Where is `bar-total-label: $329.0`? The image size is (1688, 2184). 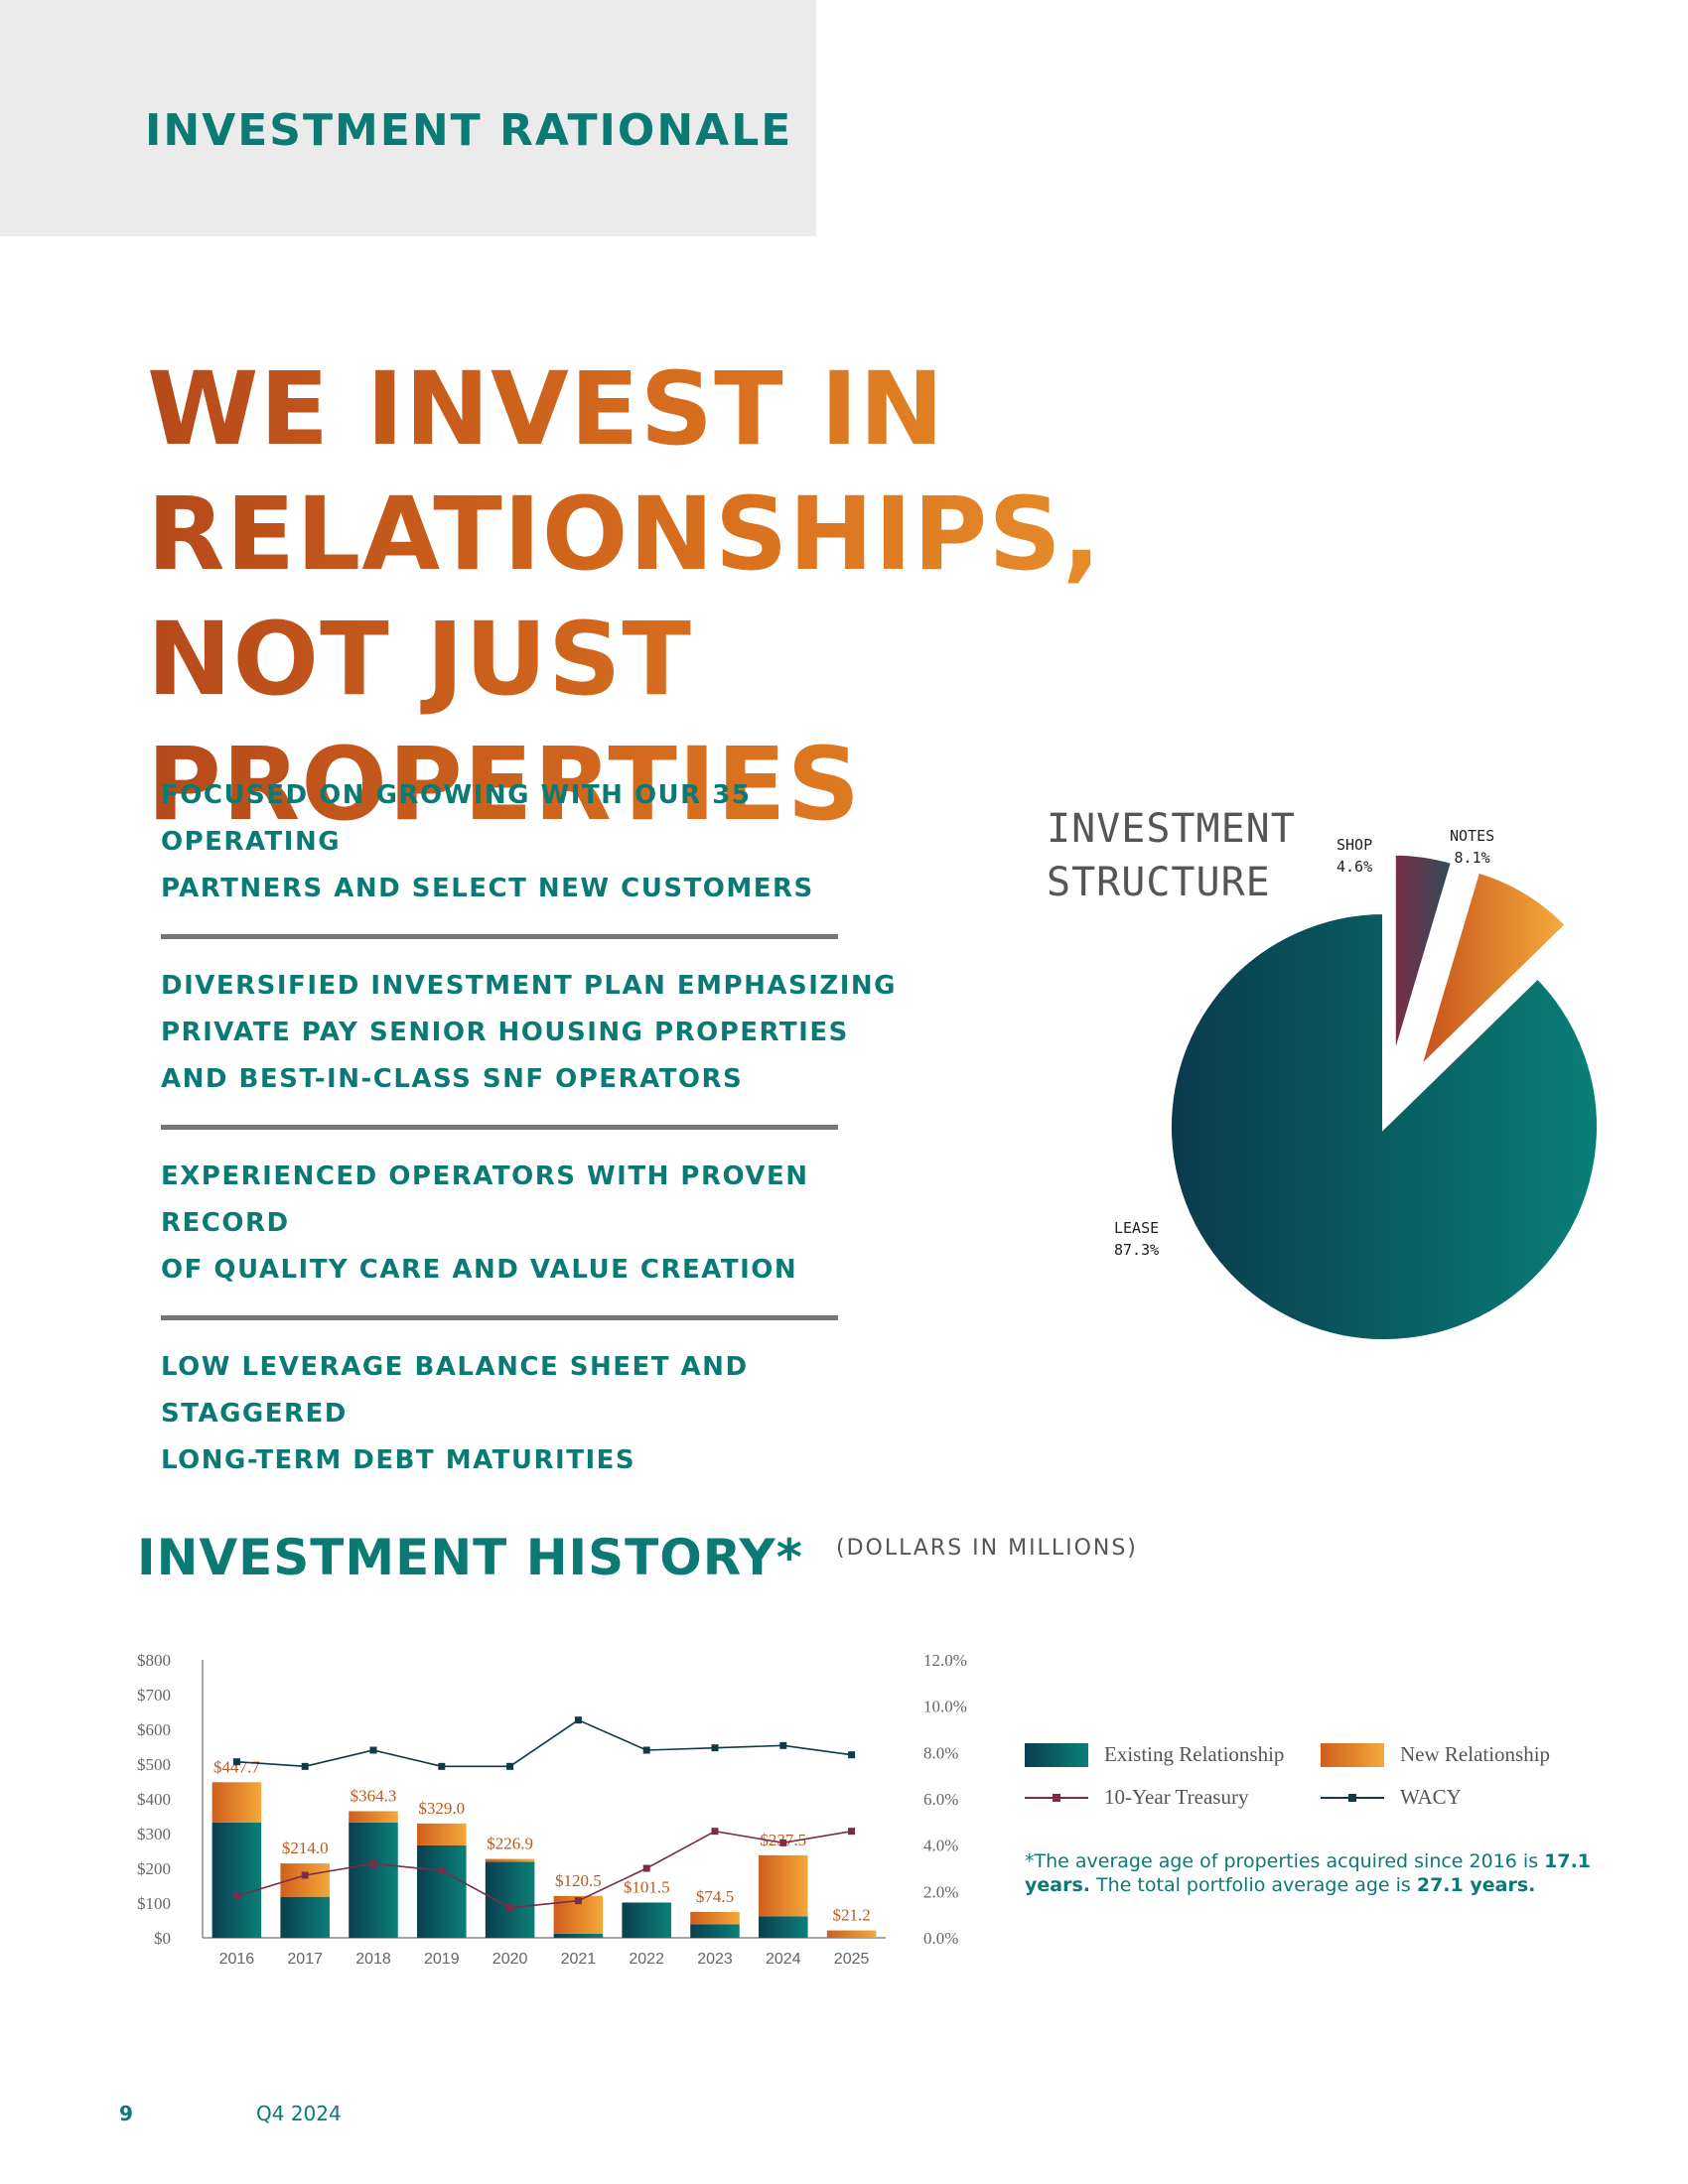
bar-total-label: $329.0 is located at coordinates (441, 1808).